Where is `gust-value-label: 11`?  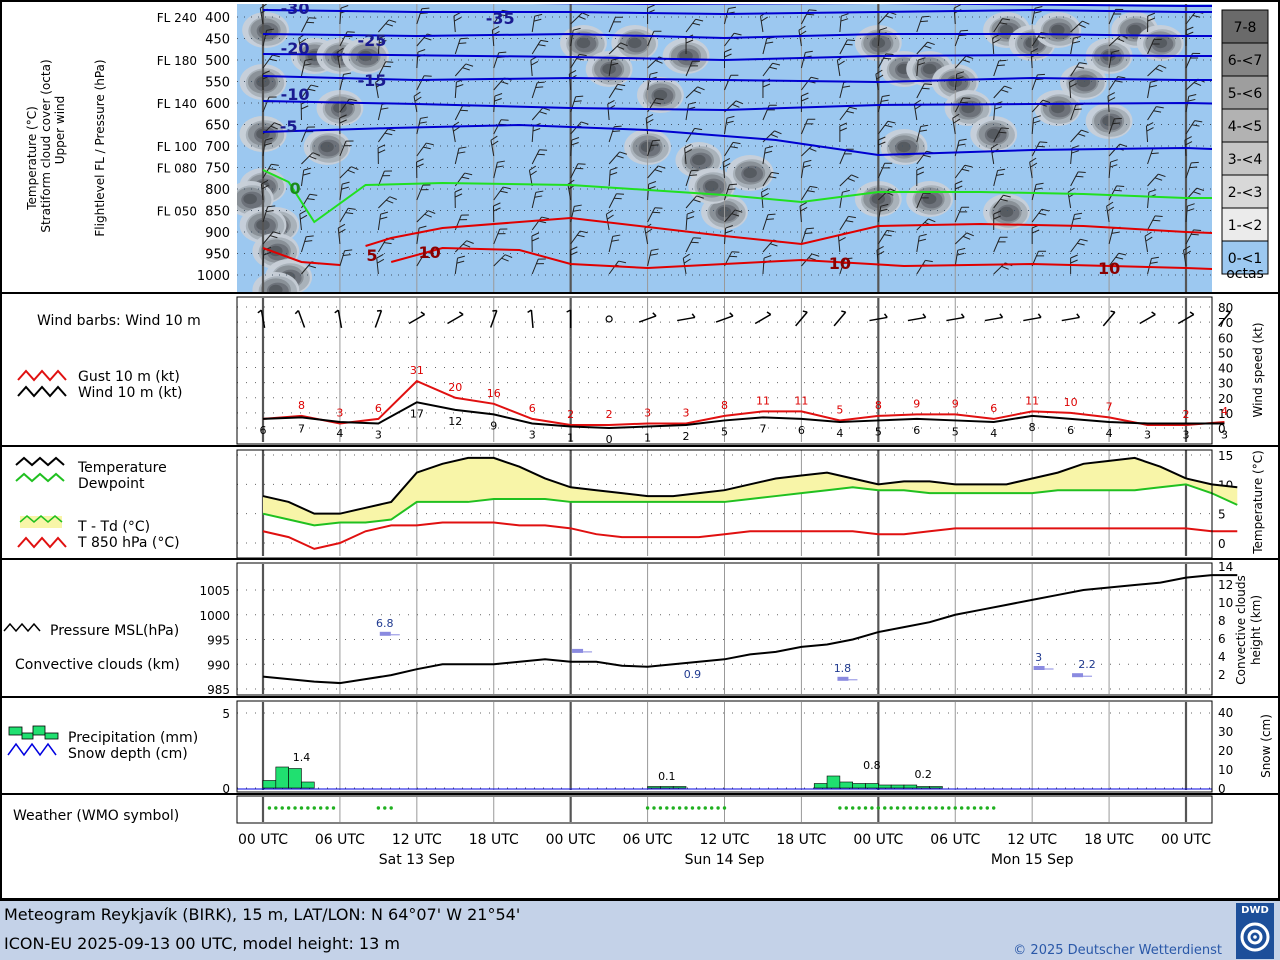
gust-value-label: 11 is located at coordinates (1032, 400).